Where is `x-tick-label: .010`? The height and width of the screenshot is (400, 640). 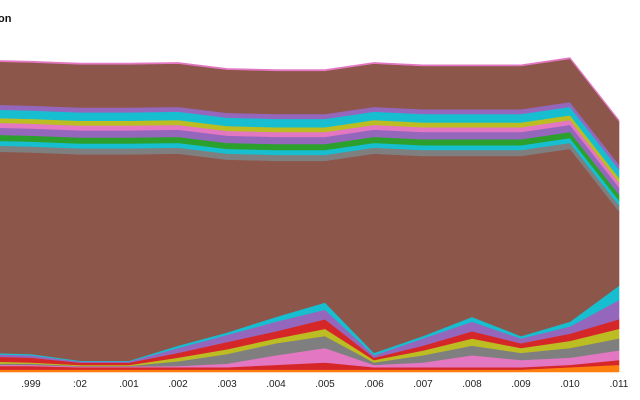
x-tick-label: .010 is located at coordinates (570, 384).